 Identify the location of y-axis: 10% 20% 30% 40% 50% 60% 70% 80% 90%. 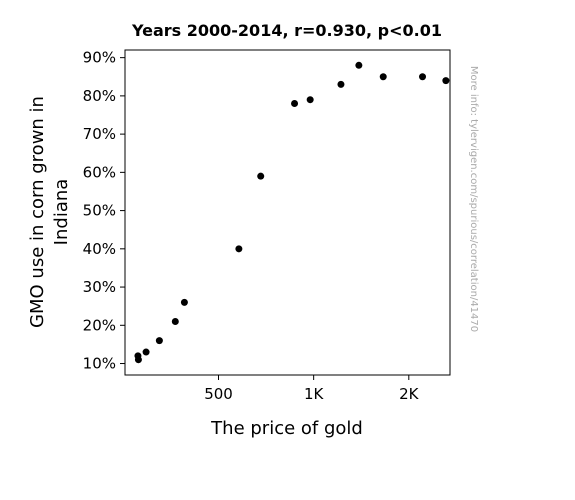
(104, 211).